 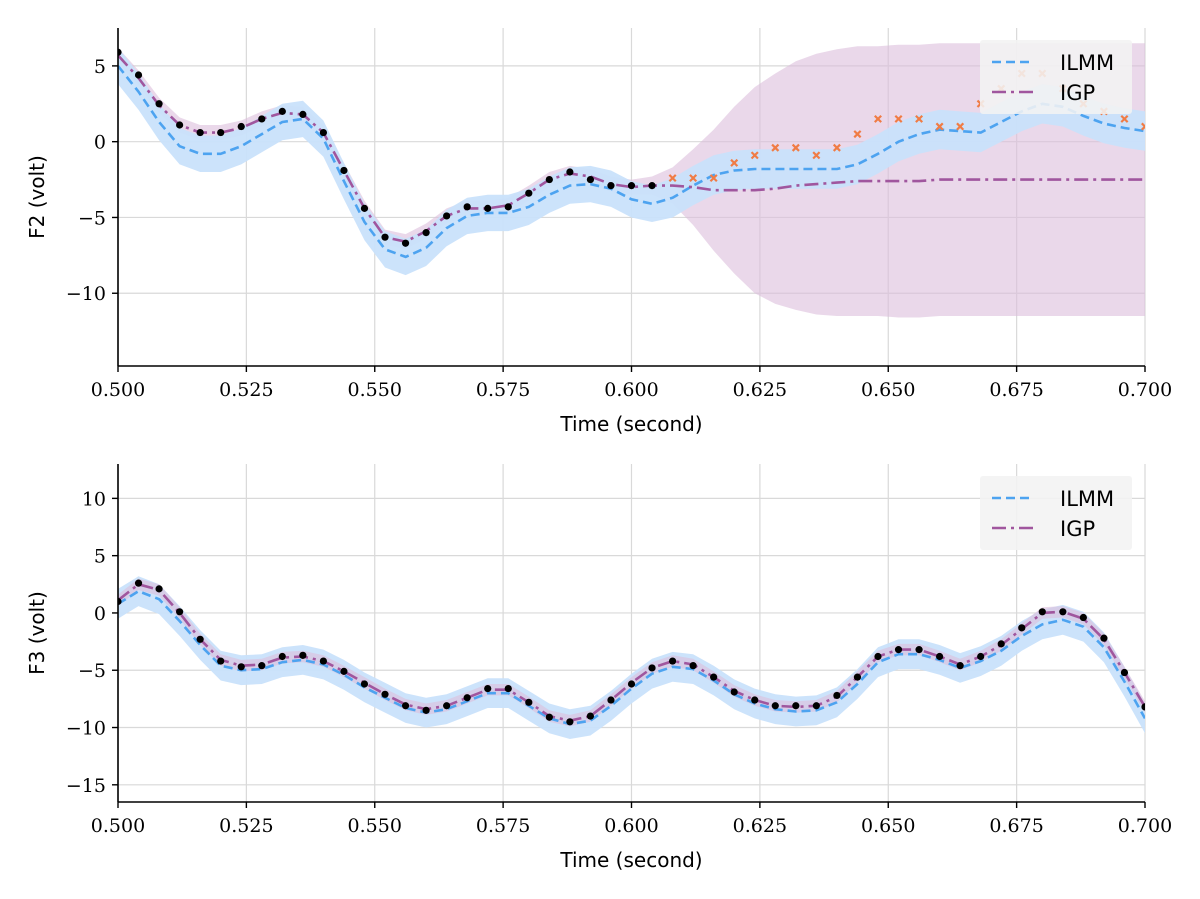 I want to click on held-out-cross-a, so click(x=1143, y=125).